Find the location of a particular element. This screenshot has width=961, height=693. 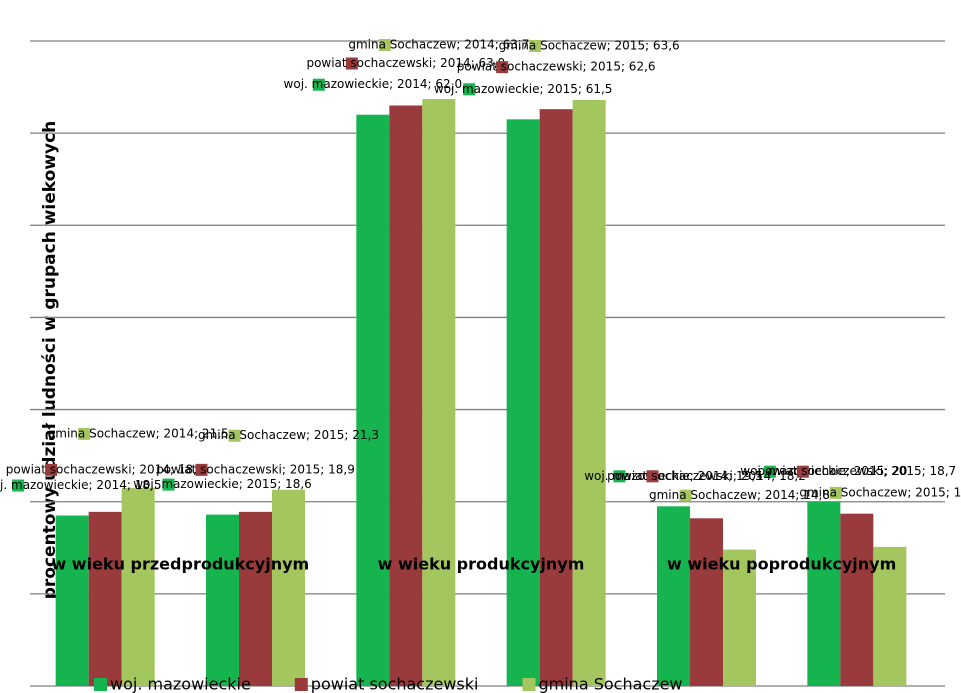

data-label: woj. mazowieckie; 2014; 18,5 is located at coordinates (80, 485).